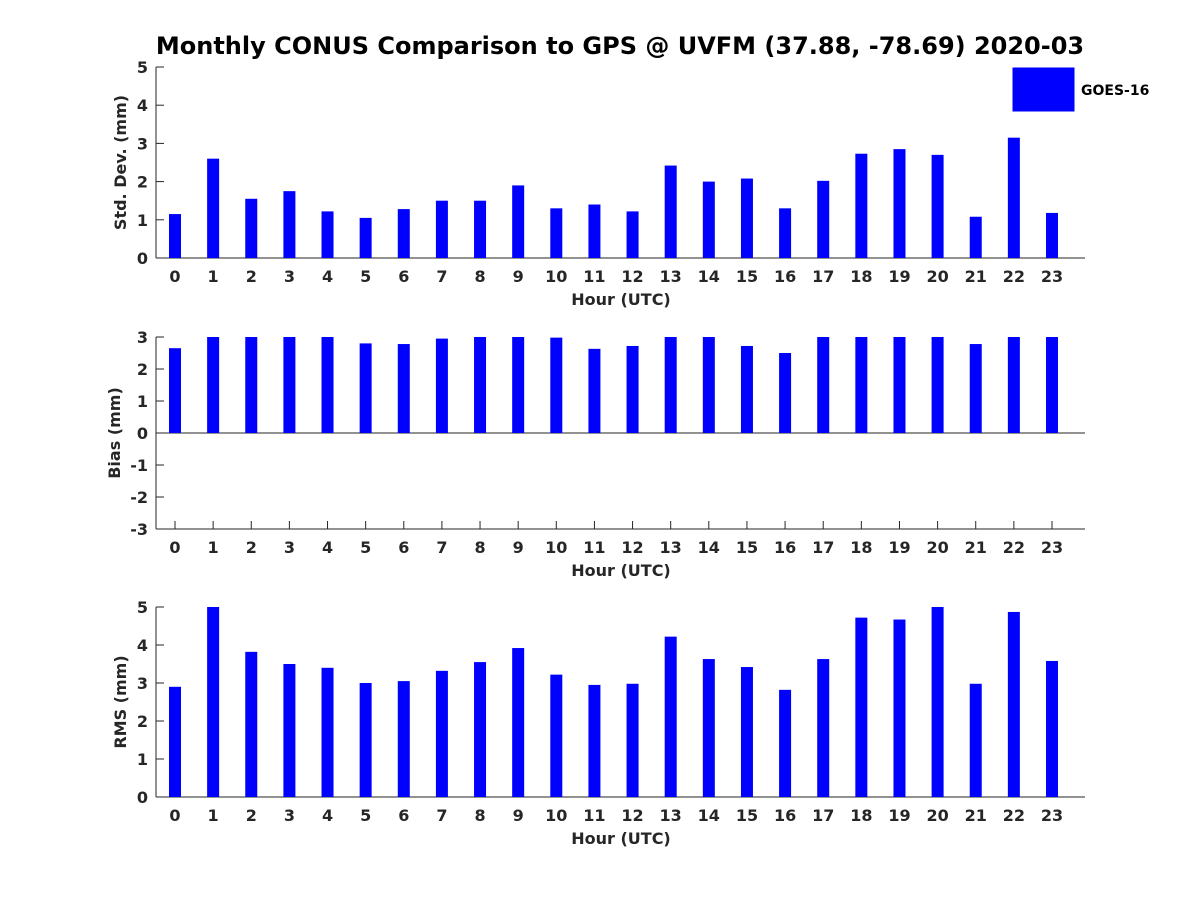 The height and width of the screenshot is (900, 1200). Describe the element at coordinates (142, 67) in the screenshot. I see `y-tick-label: 5` at that location.